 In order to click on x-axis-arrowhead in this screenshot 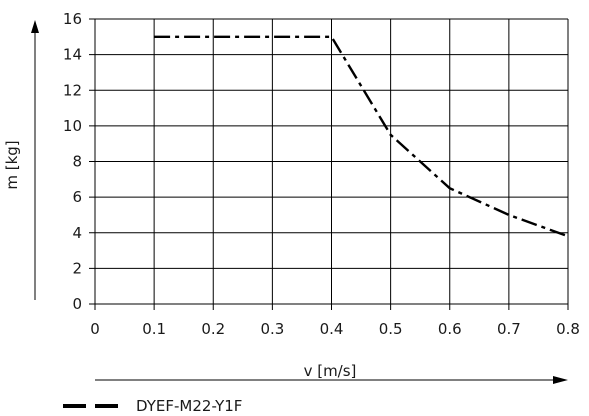, I will do `click(560, 380)`.